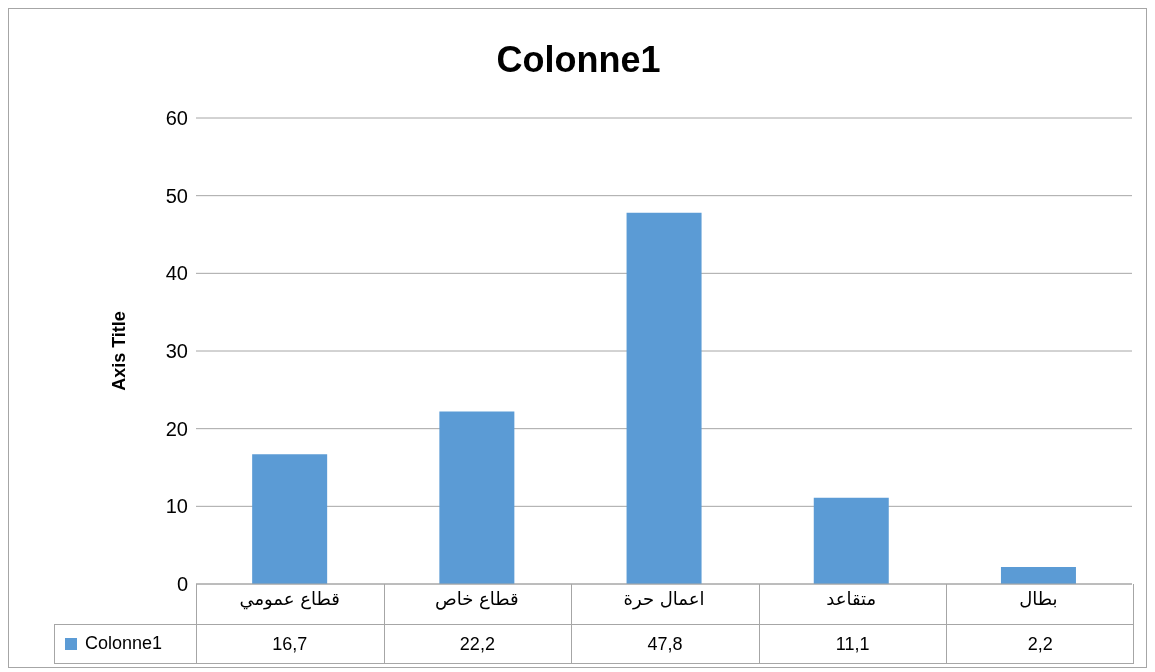  I want to click on data-label: 11,1, so click(852, 644).